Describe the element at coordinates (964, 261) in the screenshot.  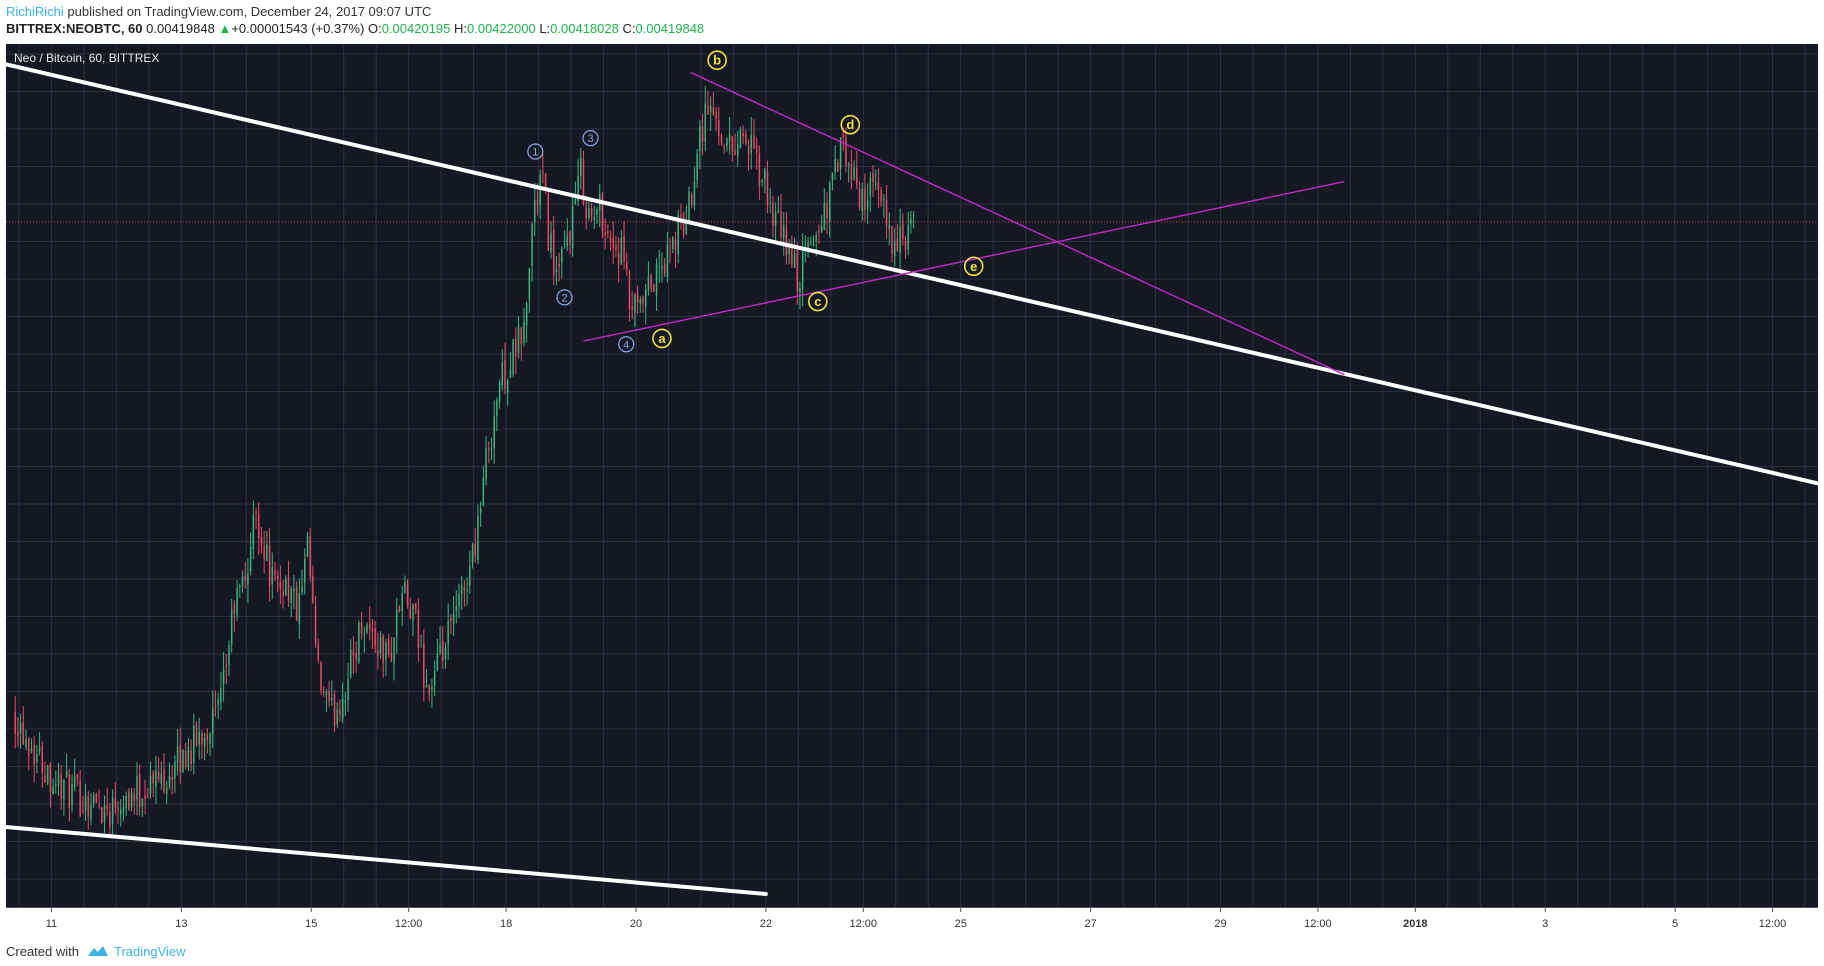
I see `triangle-bottom-trendline` at that location.